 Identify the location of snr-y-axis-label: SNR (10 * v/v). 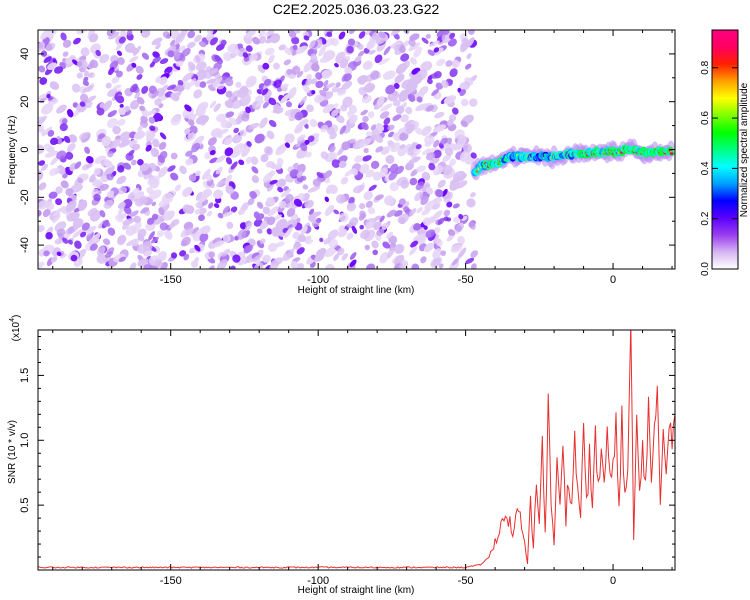
(12, 452).